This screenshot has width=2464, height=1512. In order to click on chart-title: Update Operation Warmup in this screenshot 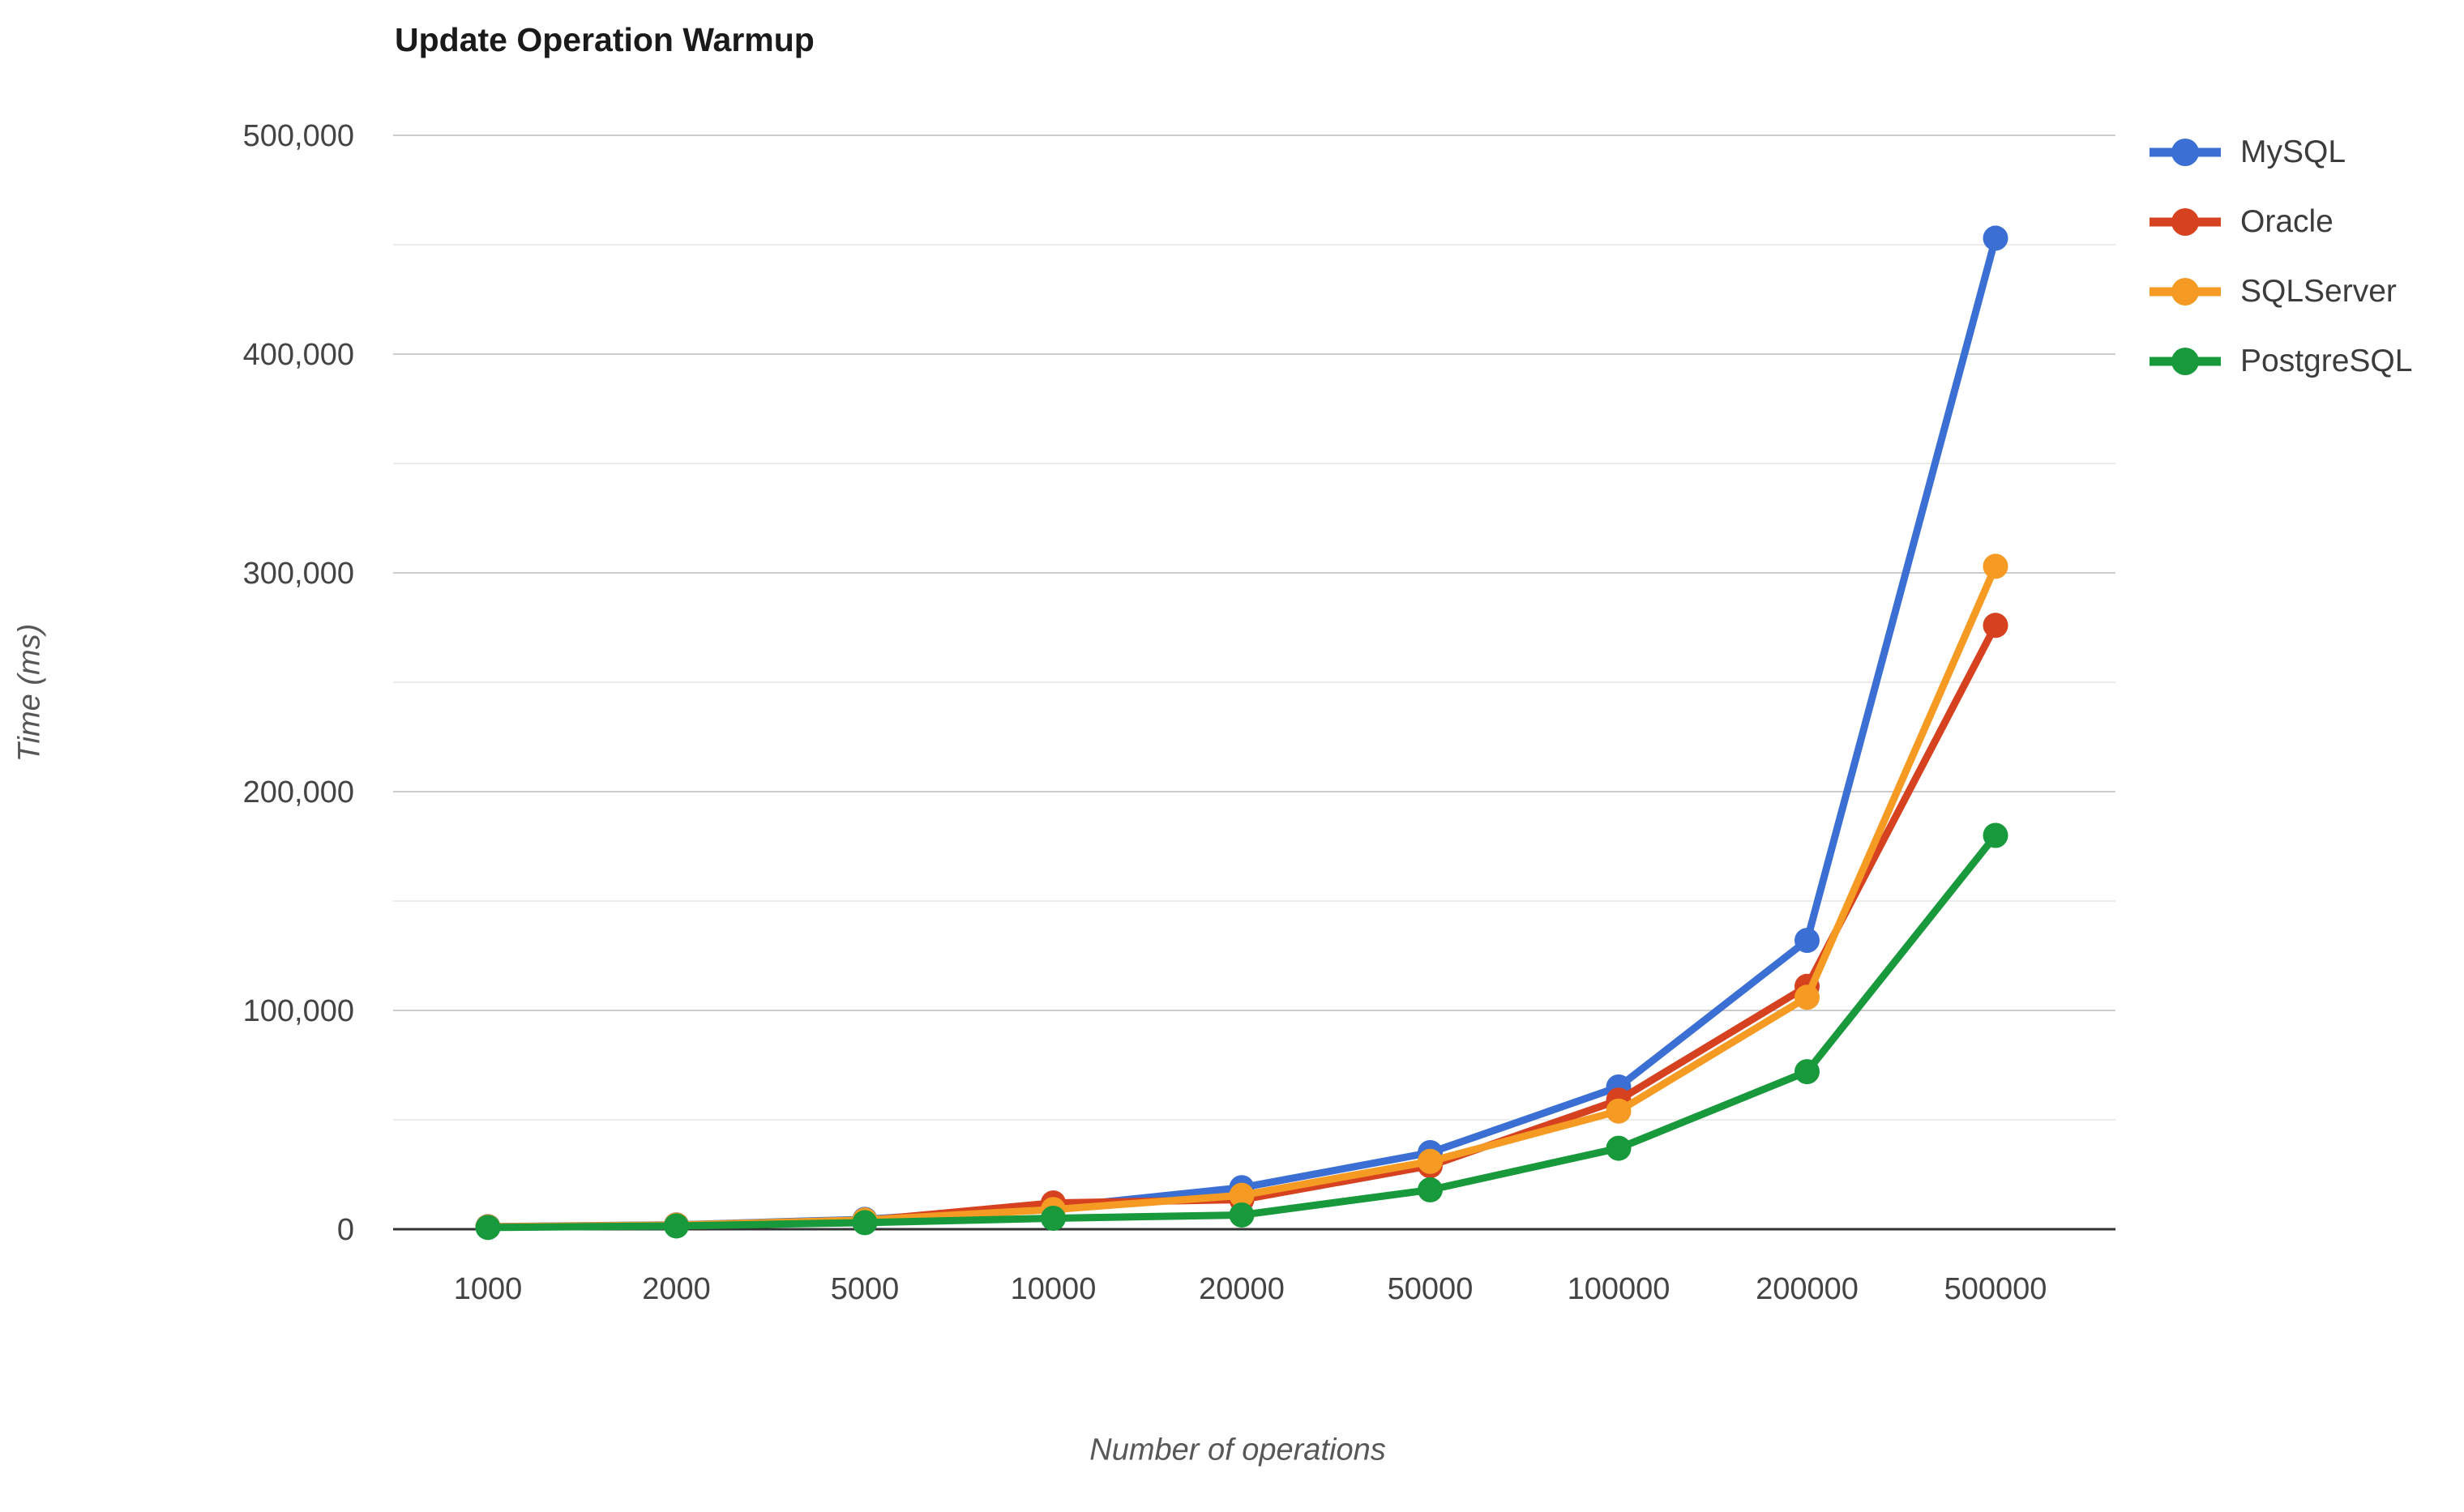, I will do `click(605, 39)`.